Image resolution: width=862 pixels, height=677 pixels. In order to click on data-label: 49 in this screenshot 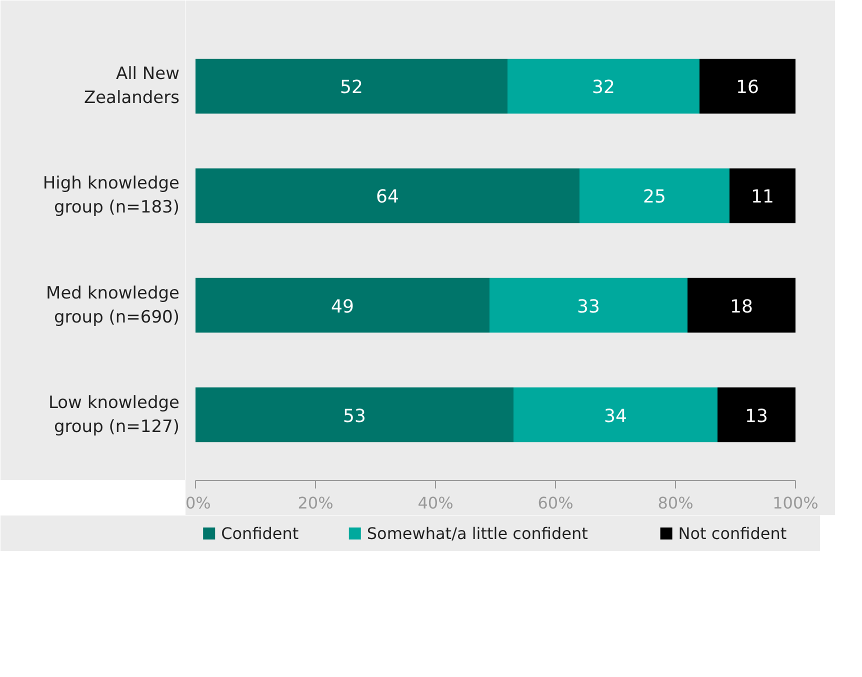, I will do `click(342, 307)`.